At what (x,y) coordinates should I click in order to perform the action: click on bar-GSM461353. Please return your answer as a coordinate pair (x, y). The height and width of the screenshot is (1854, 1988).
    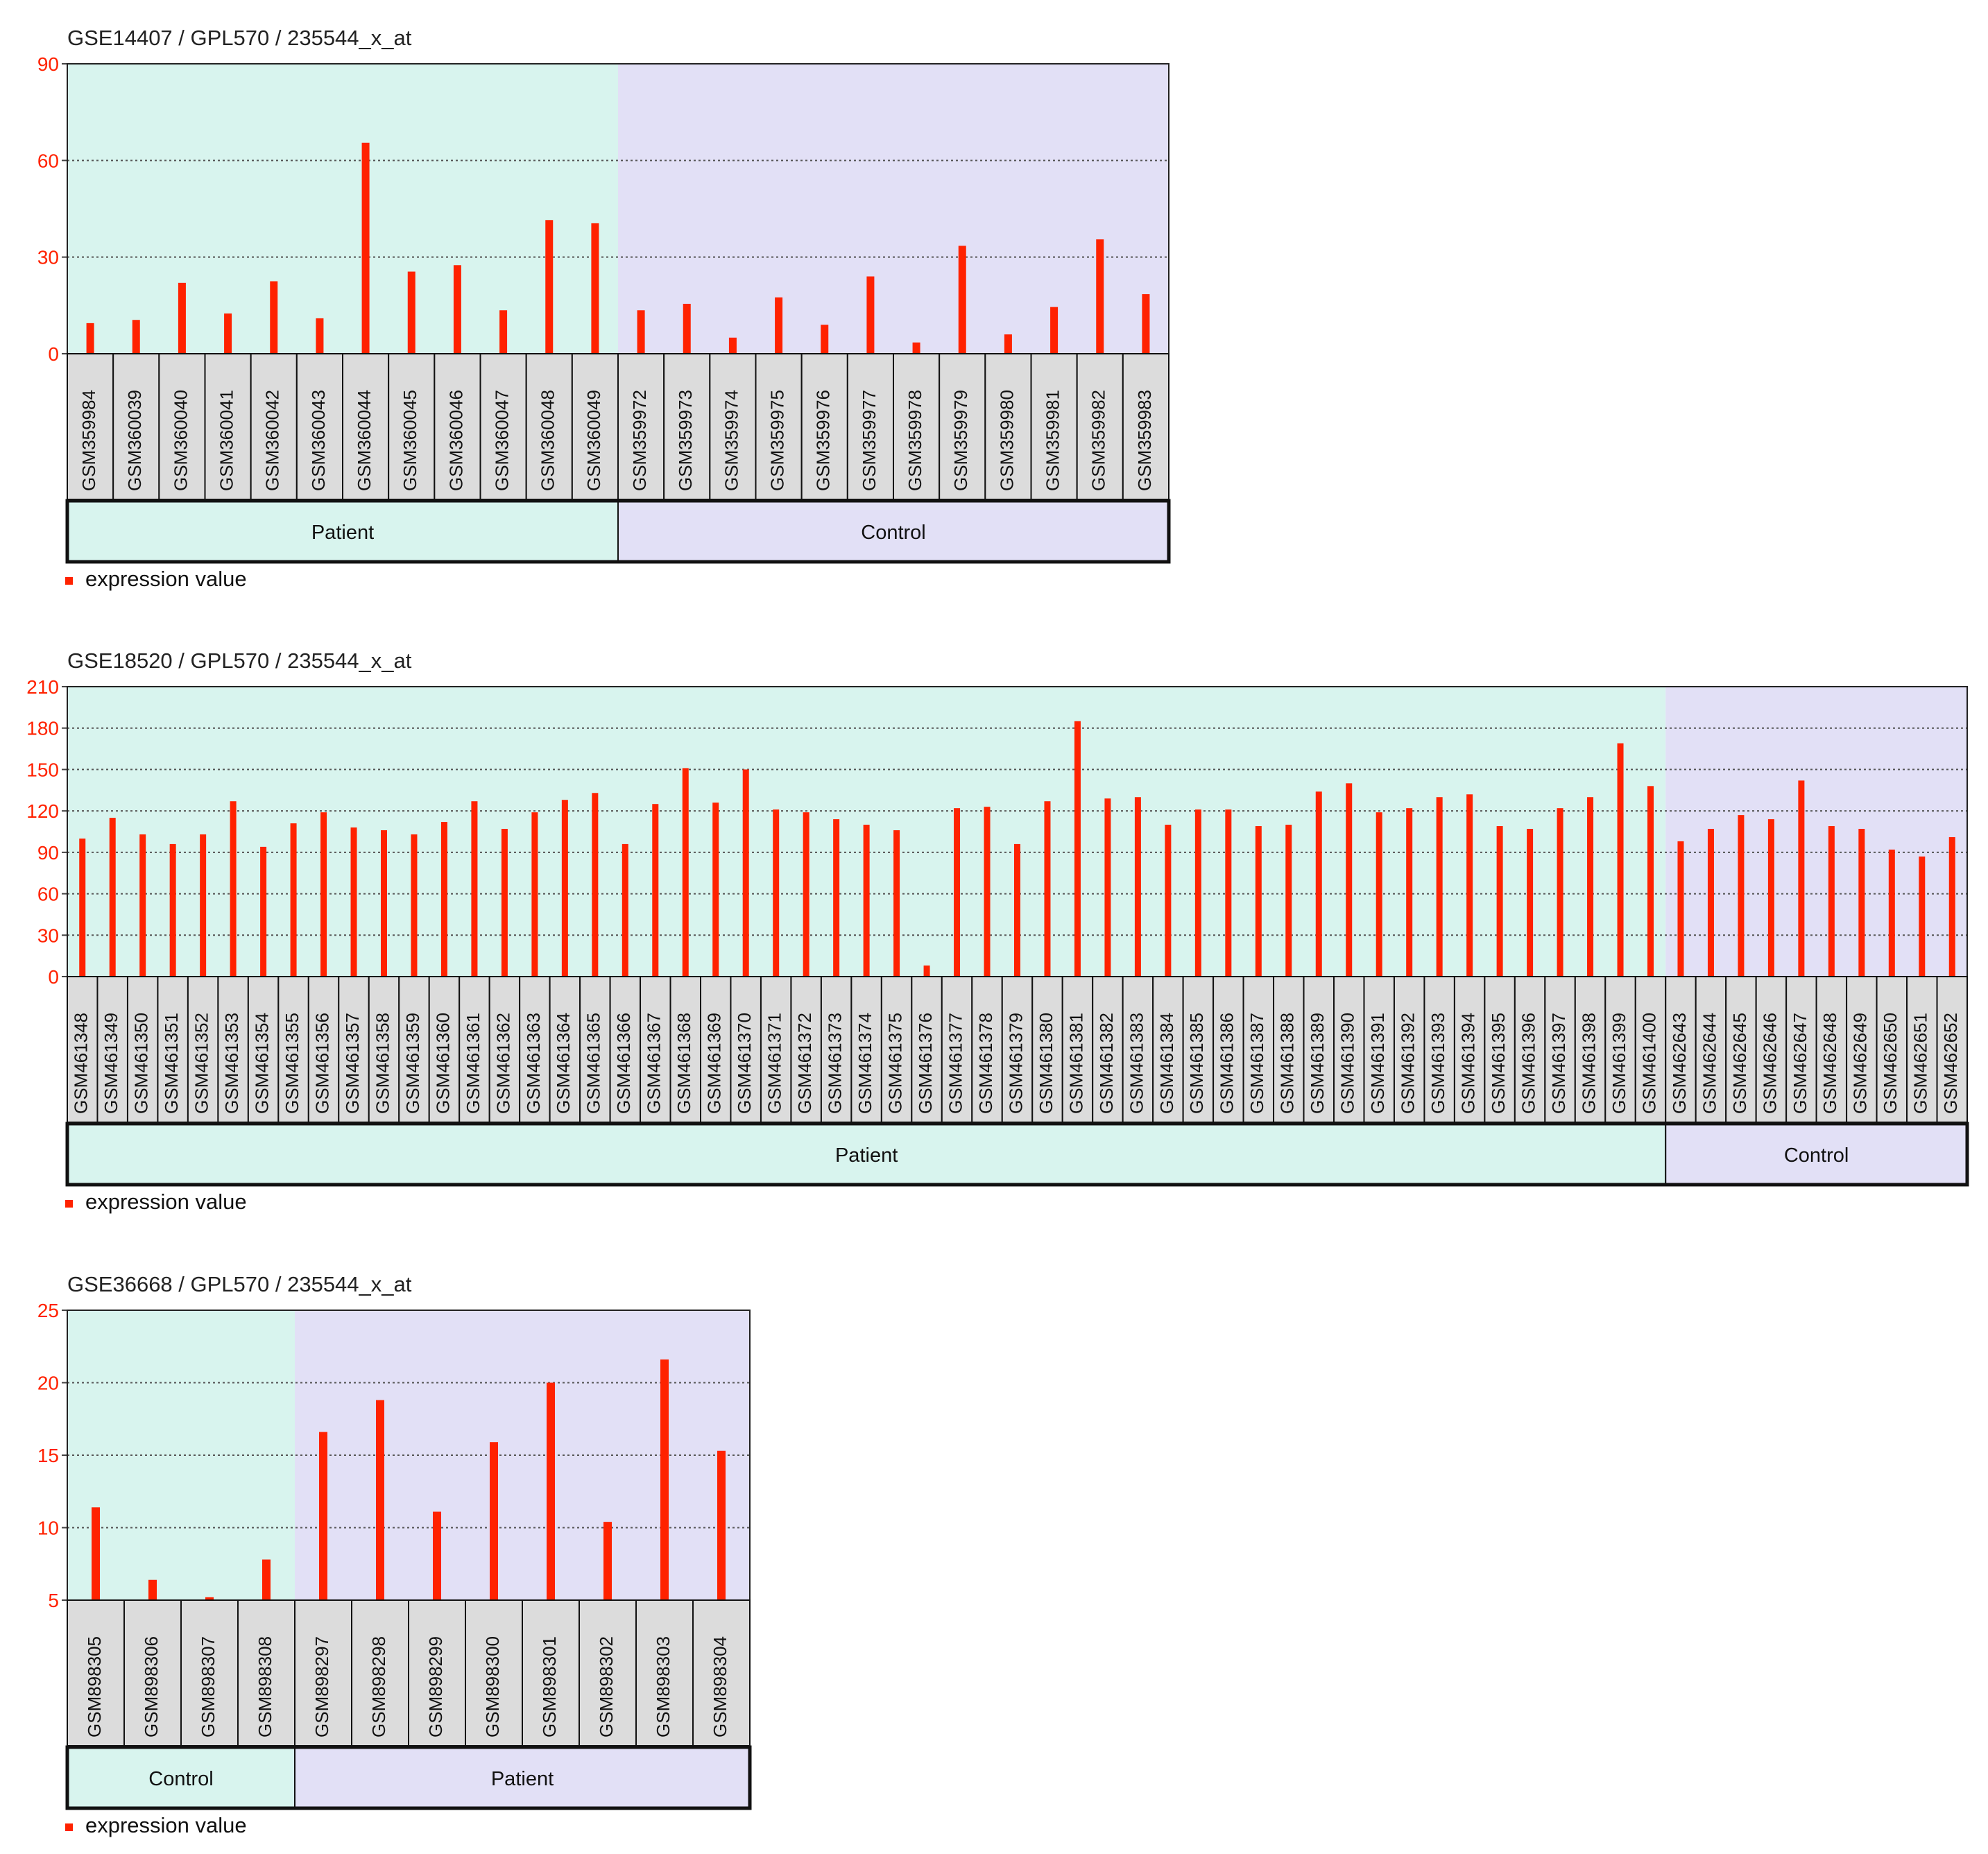
    Looking at the image, I should click on (233, 889).